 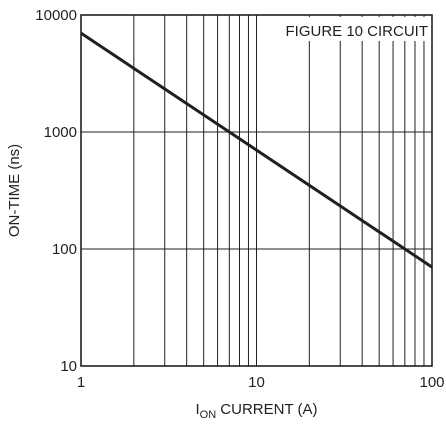 I want to click on y-tick-label: 1000, so click(x=60, y=132).